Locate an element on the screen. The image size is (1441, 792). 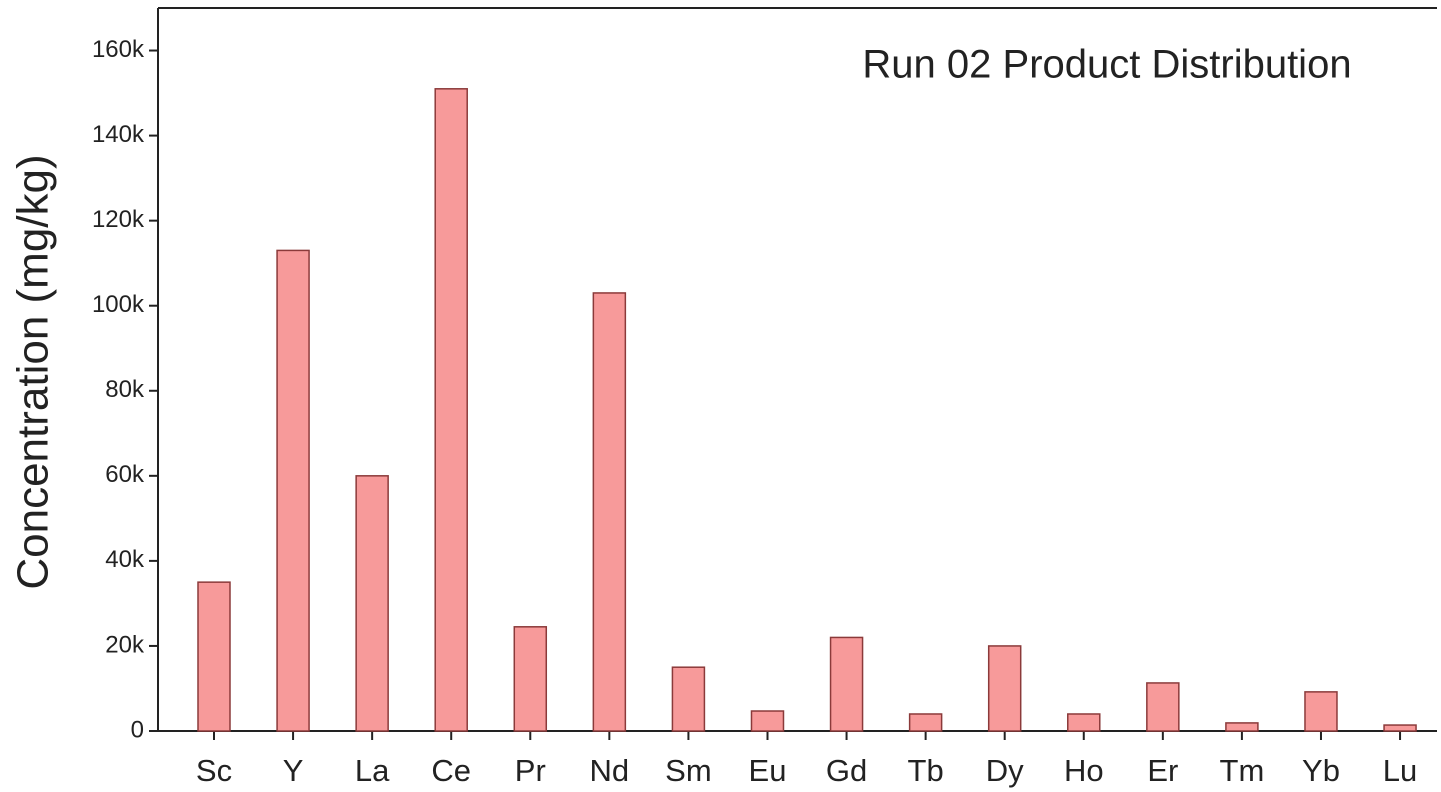
x-tick-label: Ce is located at coordinates (451, 770).